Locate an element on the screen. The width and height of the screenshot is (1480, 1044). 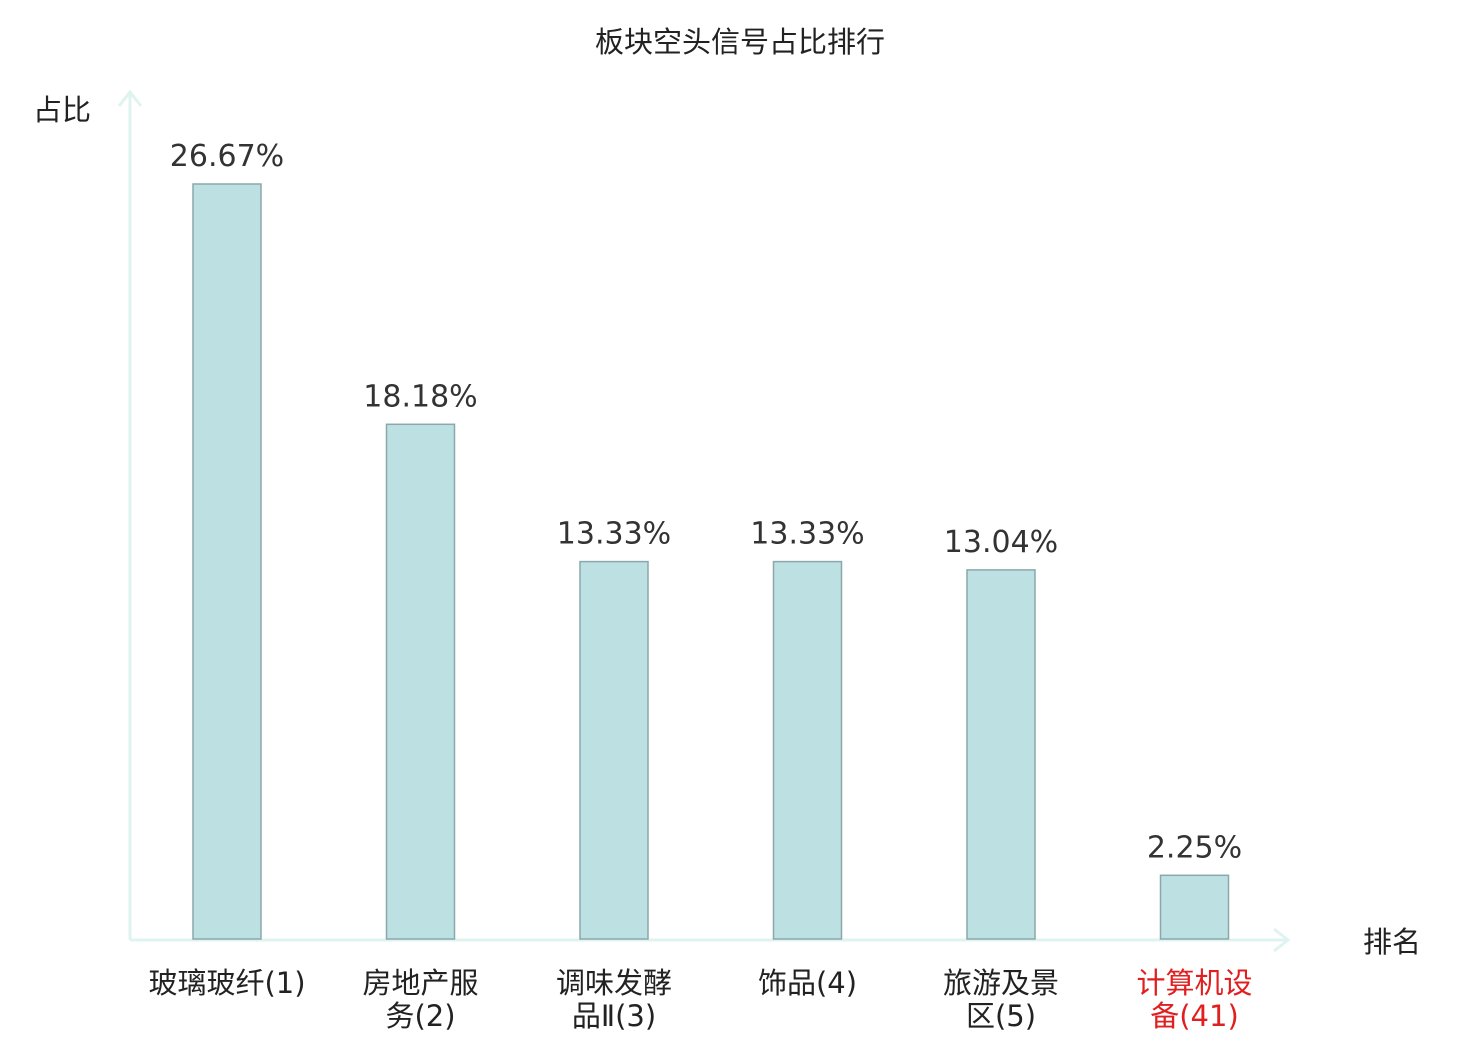
x-tick-label: 计算机设备(41) is located at coordinates (1194, 999).